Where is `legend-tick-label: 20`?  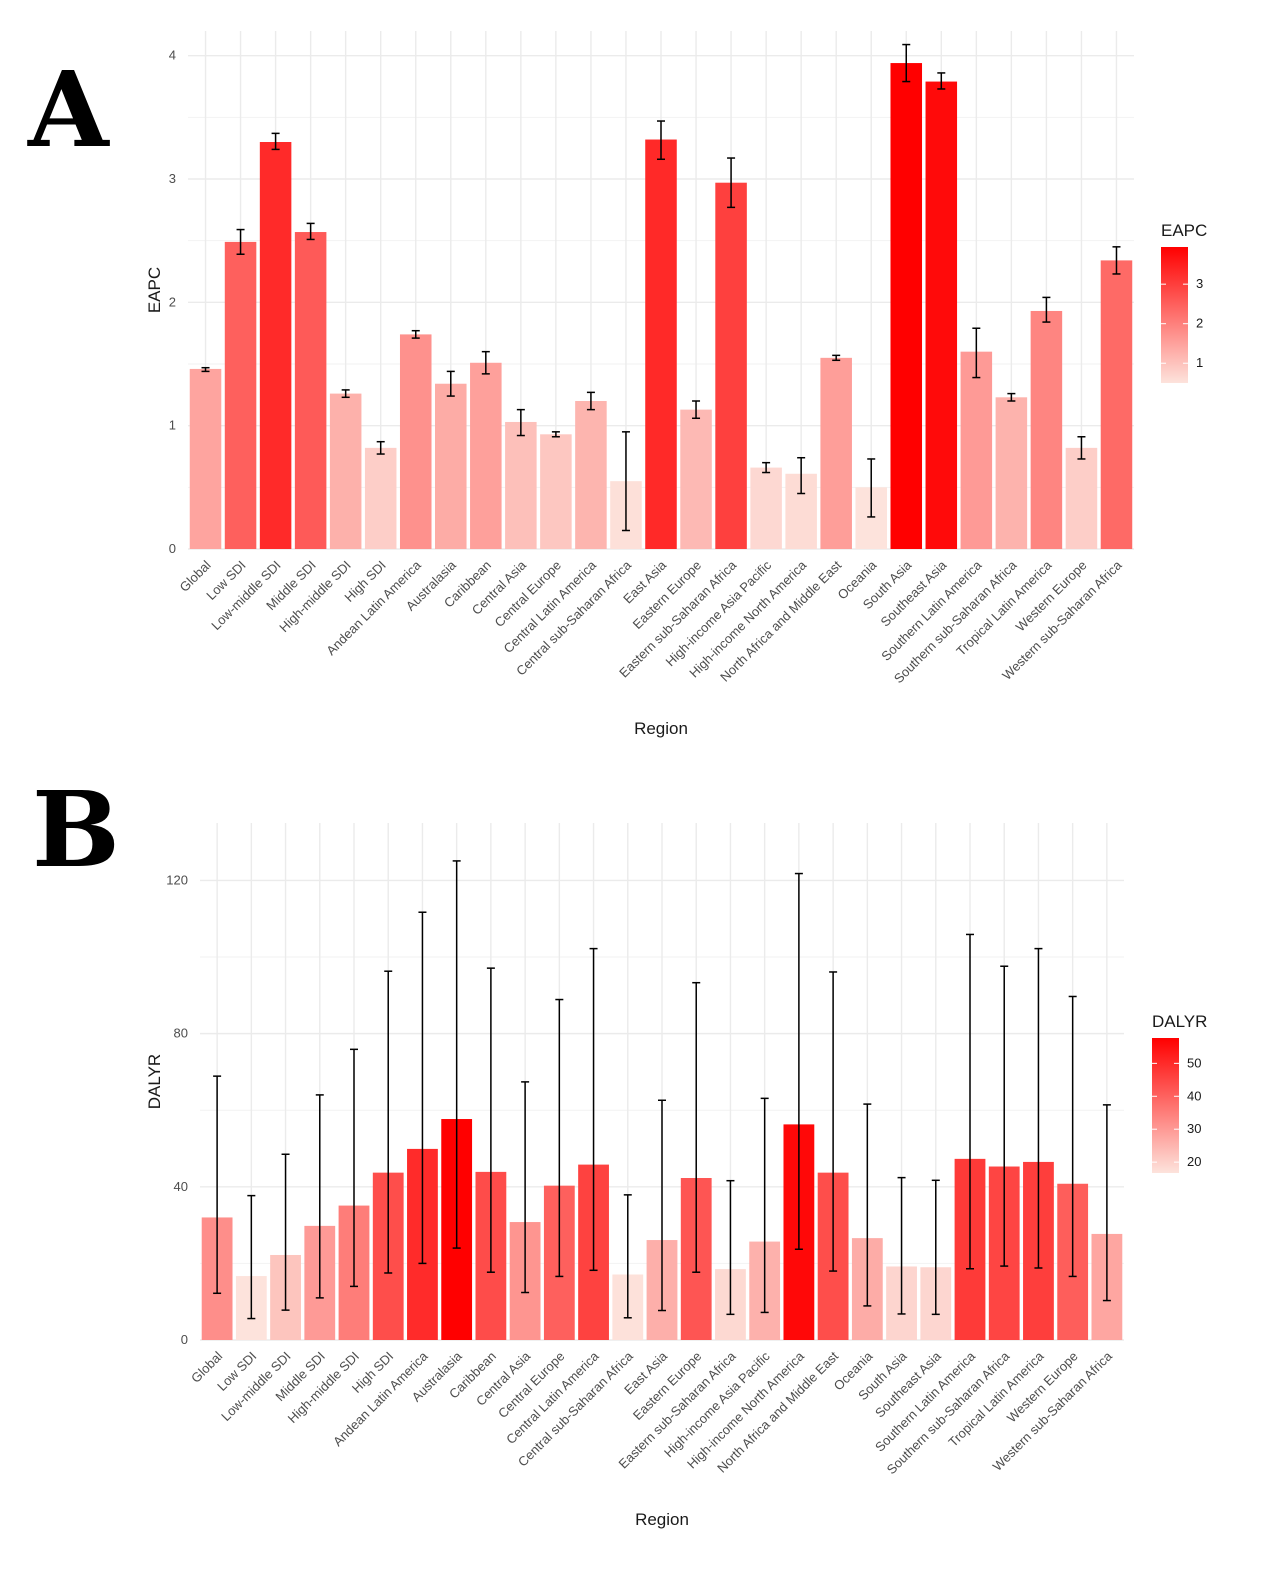 legend-tick-label: 20 is located at coordinates (1194, 1161).